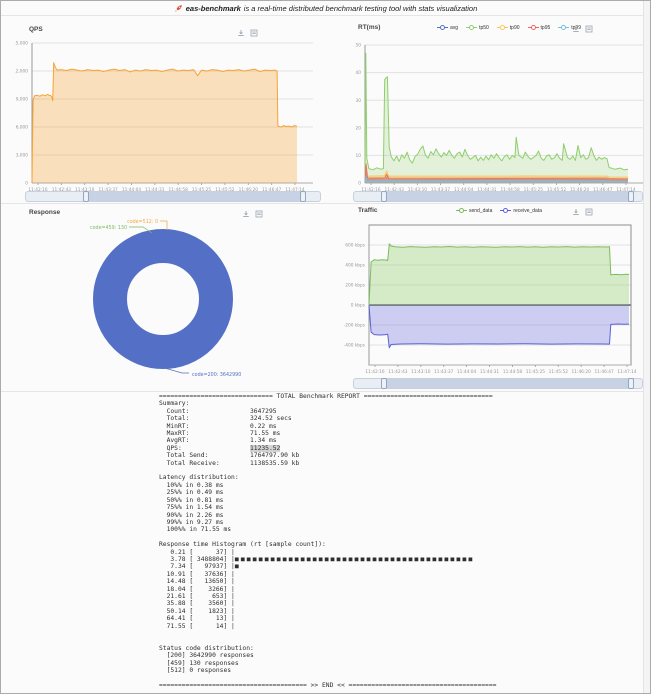 The width and height of the screenshot is (651, 694). What do you see at coordinates (142, 222) in the screenshot?
I see `donut-label-code=512: code=512: 0` at bounding box center [142, 222].